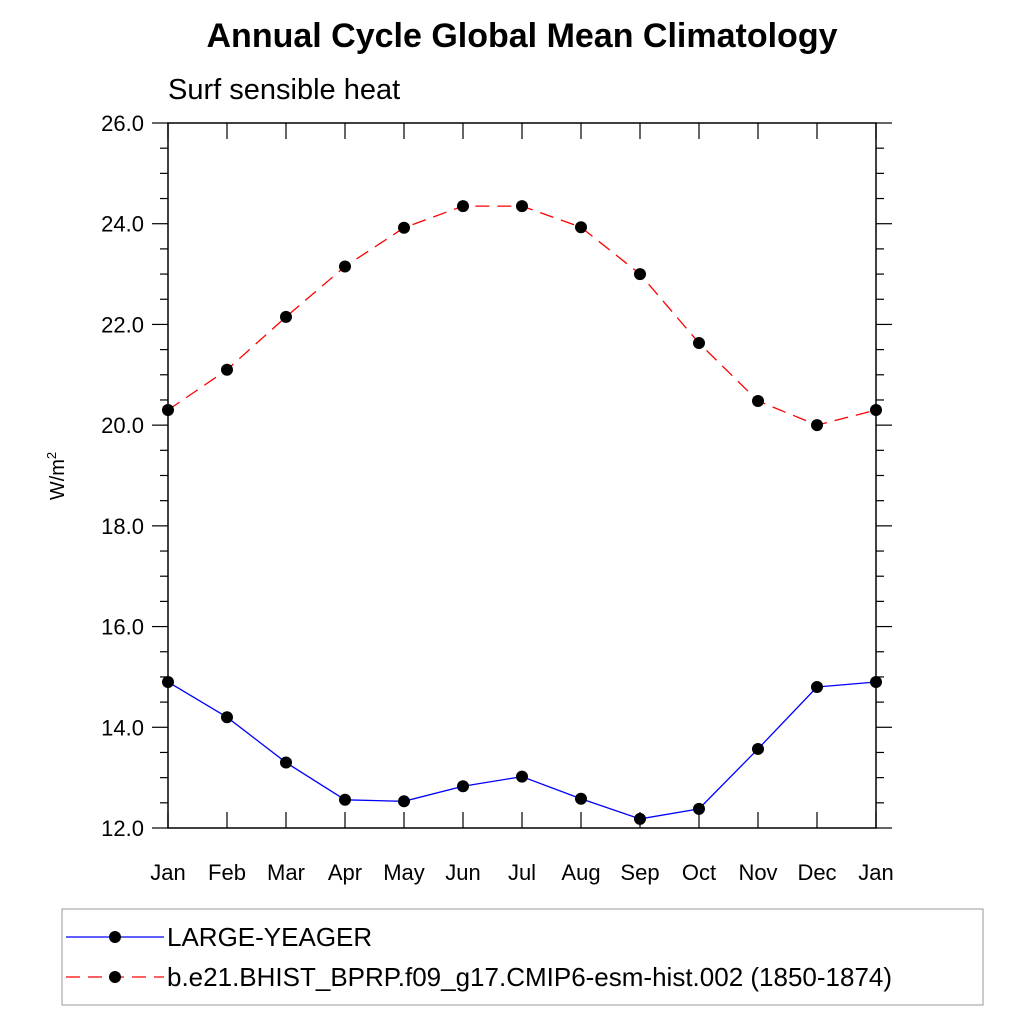  What do you see at coordinates (286, 872) in the screenshot?
I see `x-tick-label: Mar` at bounding box center [286, 872].